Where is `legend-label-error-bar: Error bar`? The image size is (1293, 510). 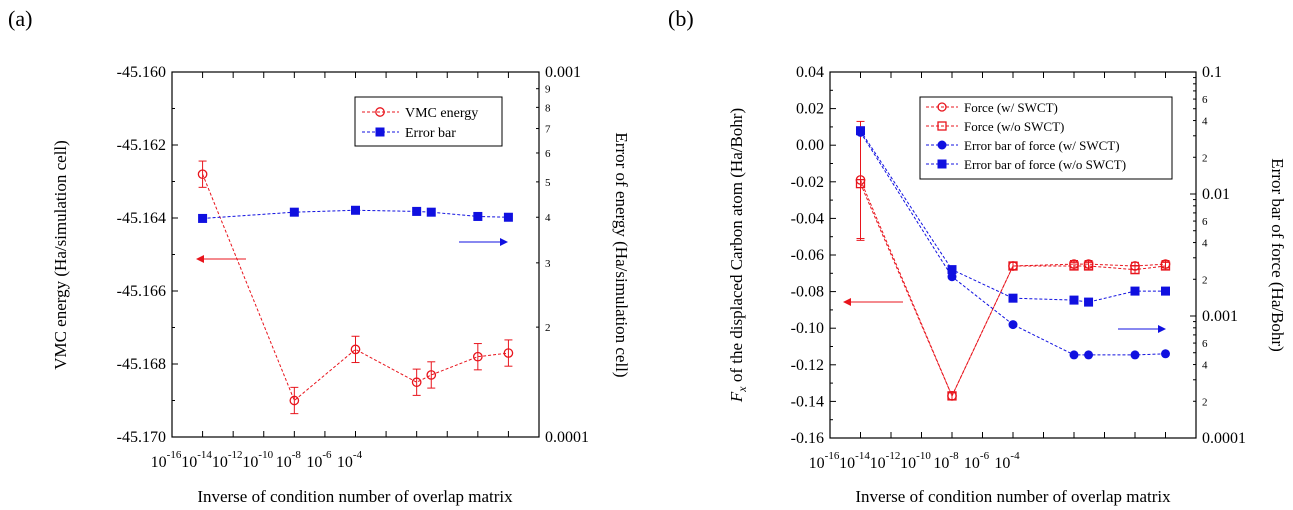
legend-label-error-bar: Error bar is located at coordinates (430, 133).